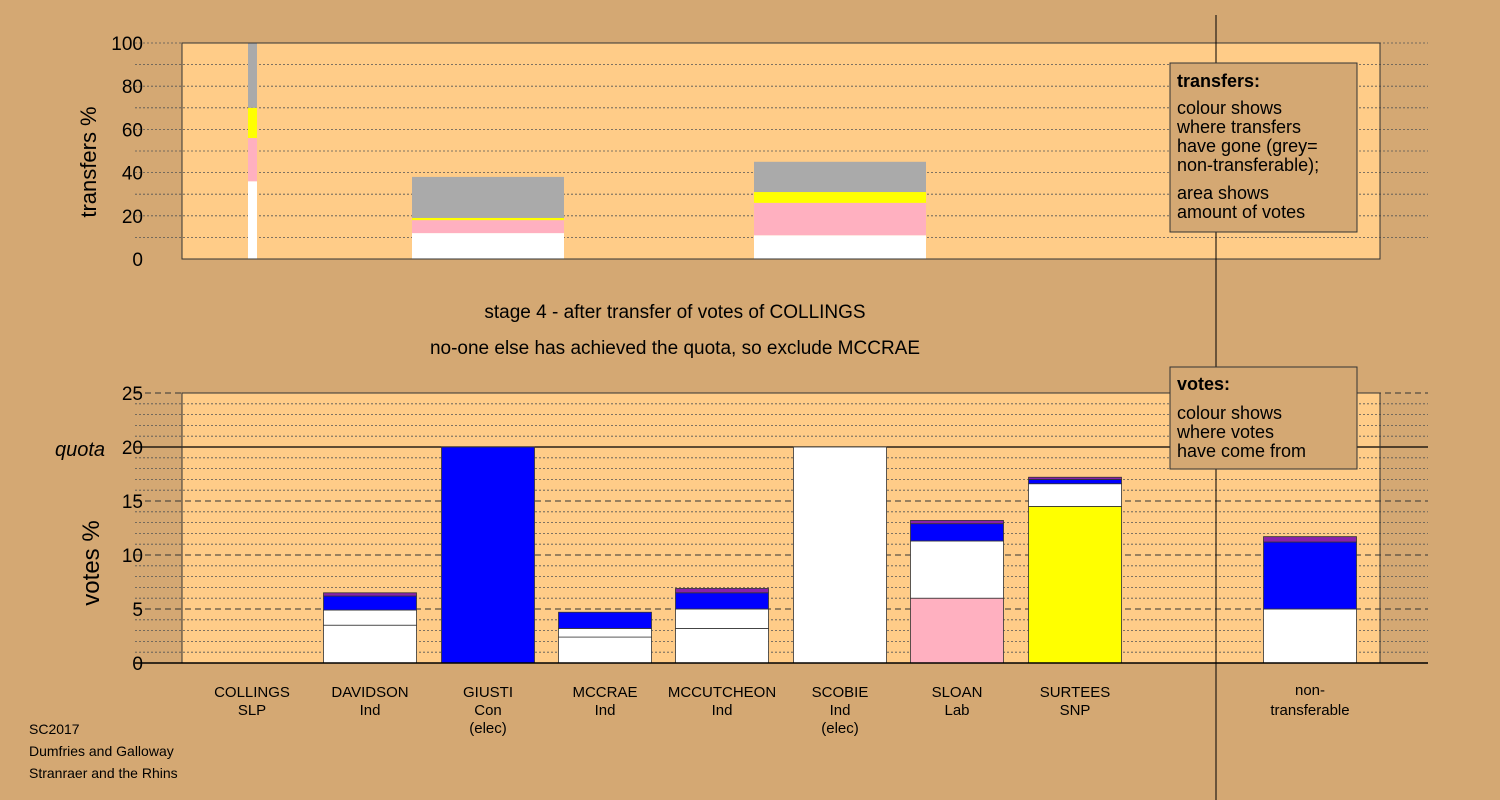 This screenshot has width=1500, height=800. Describe the element at coordinates (1310, 690) in the screenshot. I see `non-transferable-label: non-` at that location.